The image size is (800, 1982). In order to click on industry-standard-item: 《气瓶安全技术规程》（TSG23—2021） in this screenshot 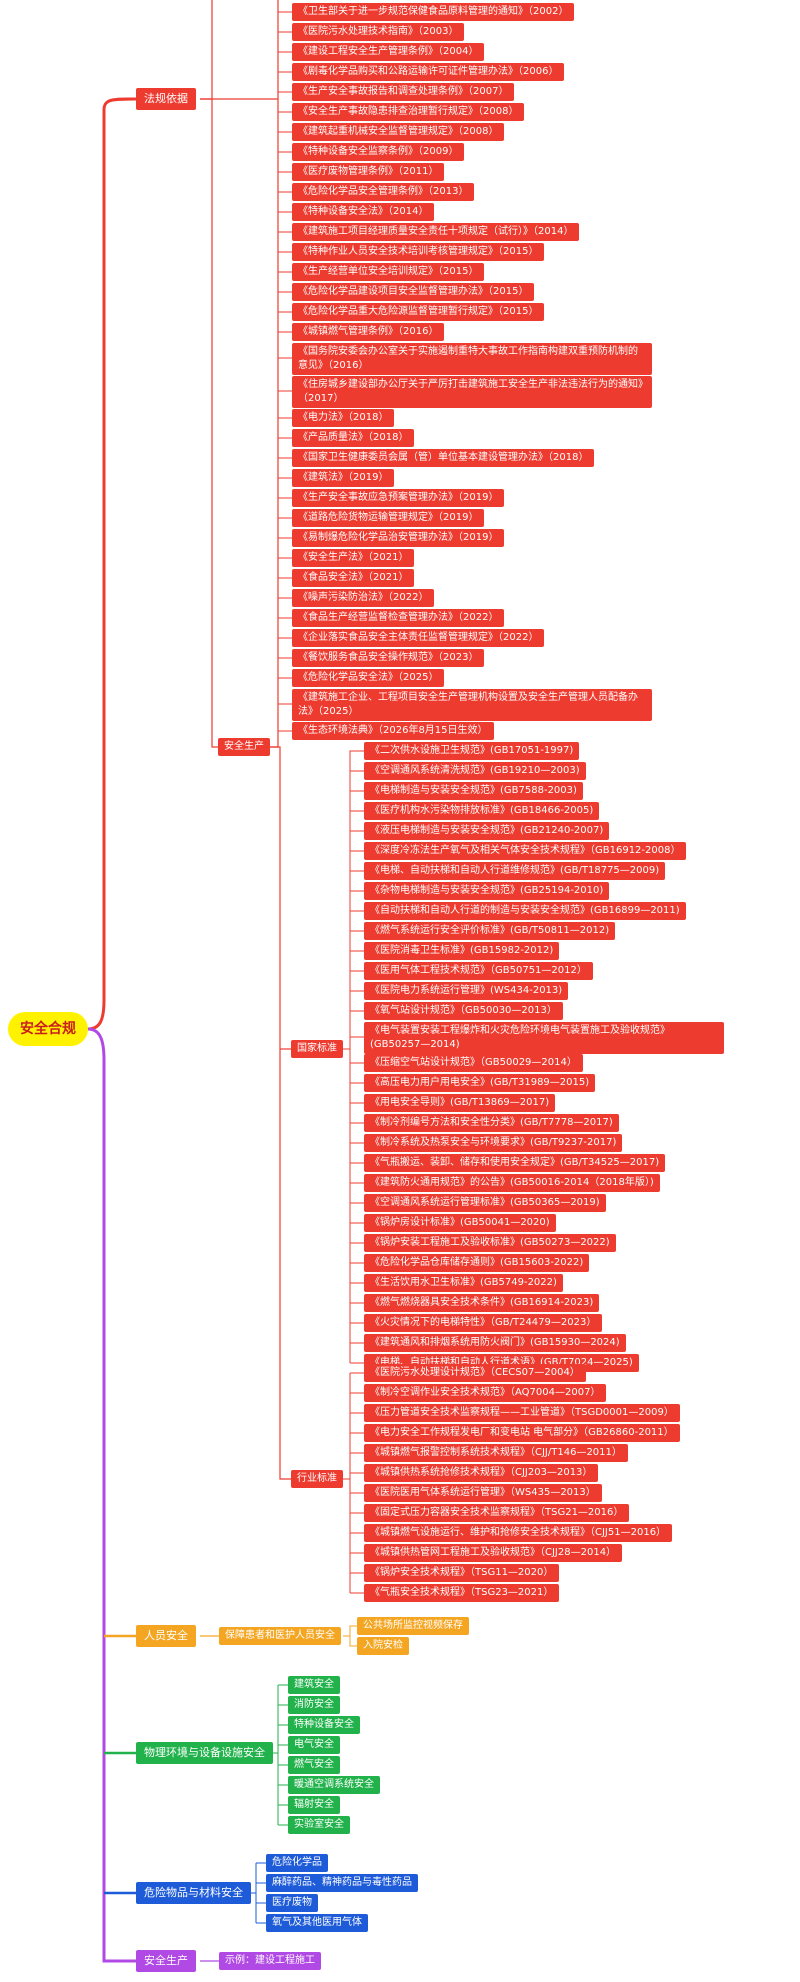, I will do `click(462, 1593)`.